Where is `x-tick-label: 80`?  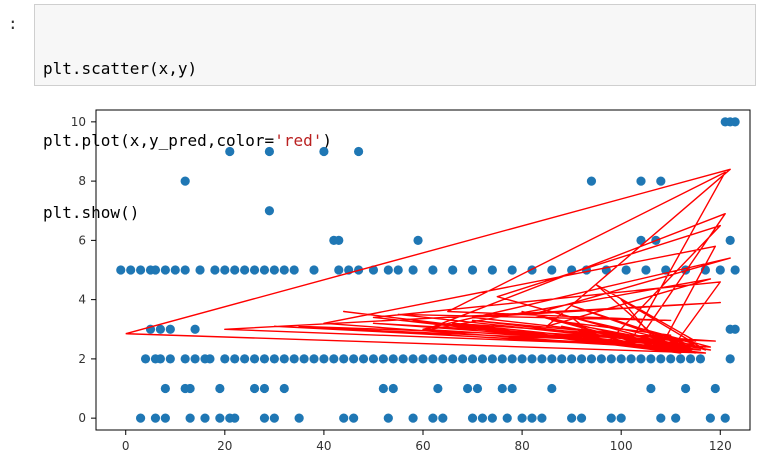
x-tick-label: 80 is located at coordinates (521, 446).